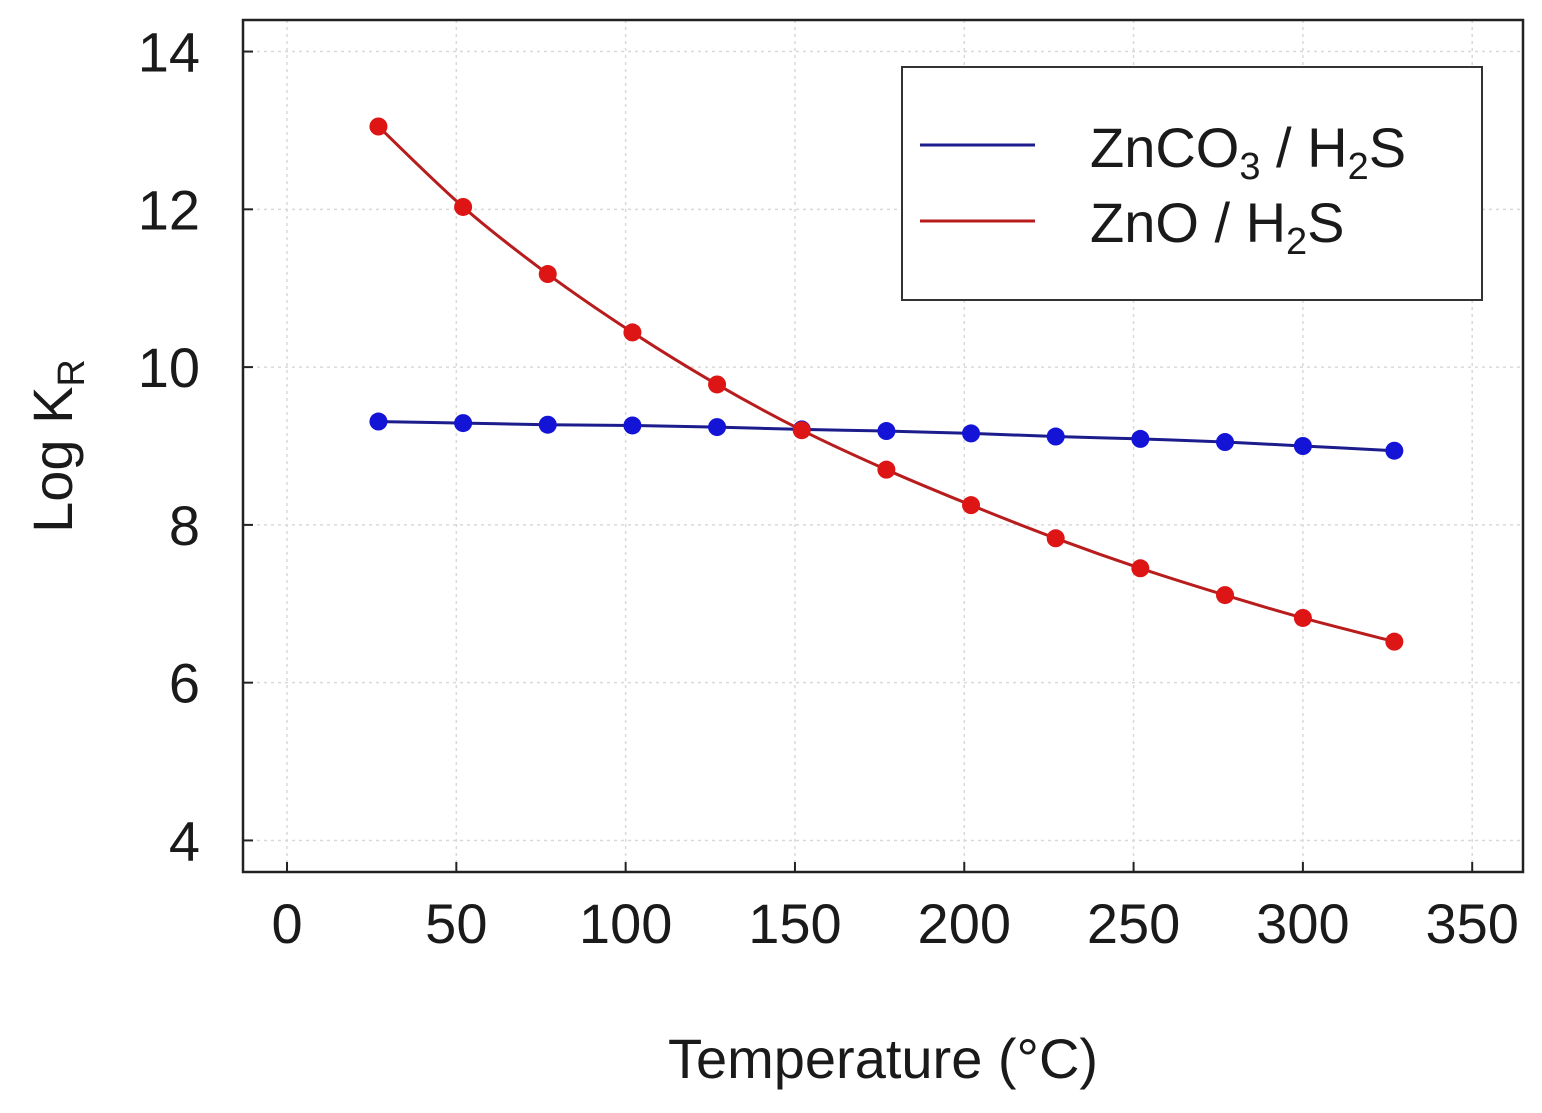 The width and height of the screenshot is (1542, 1113). I want to click on y-tick-label: 4, so click(184, 840).